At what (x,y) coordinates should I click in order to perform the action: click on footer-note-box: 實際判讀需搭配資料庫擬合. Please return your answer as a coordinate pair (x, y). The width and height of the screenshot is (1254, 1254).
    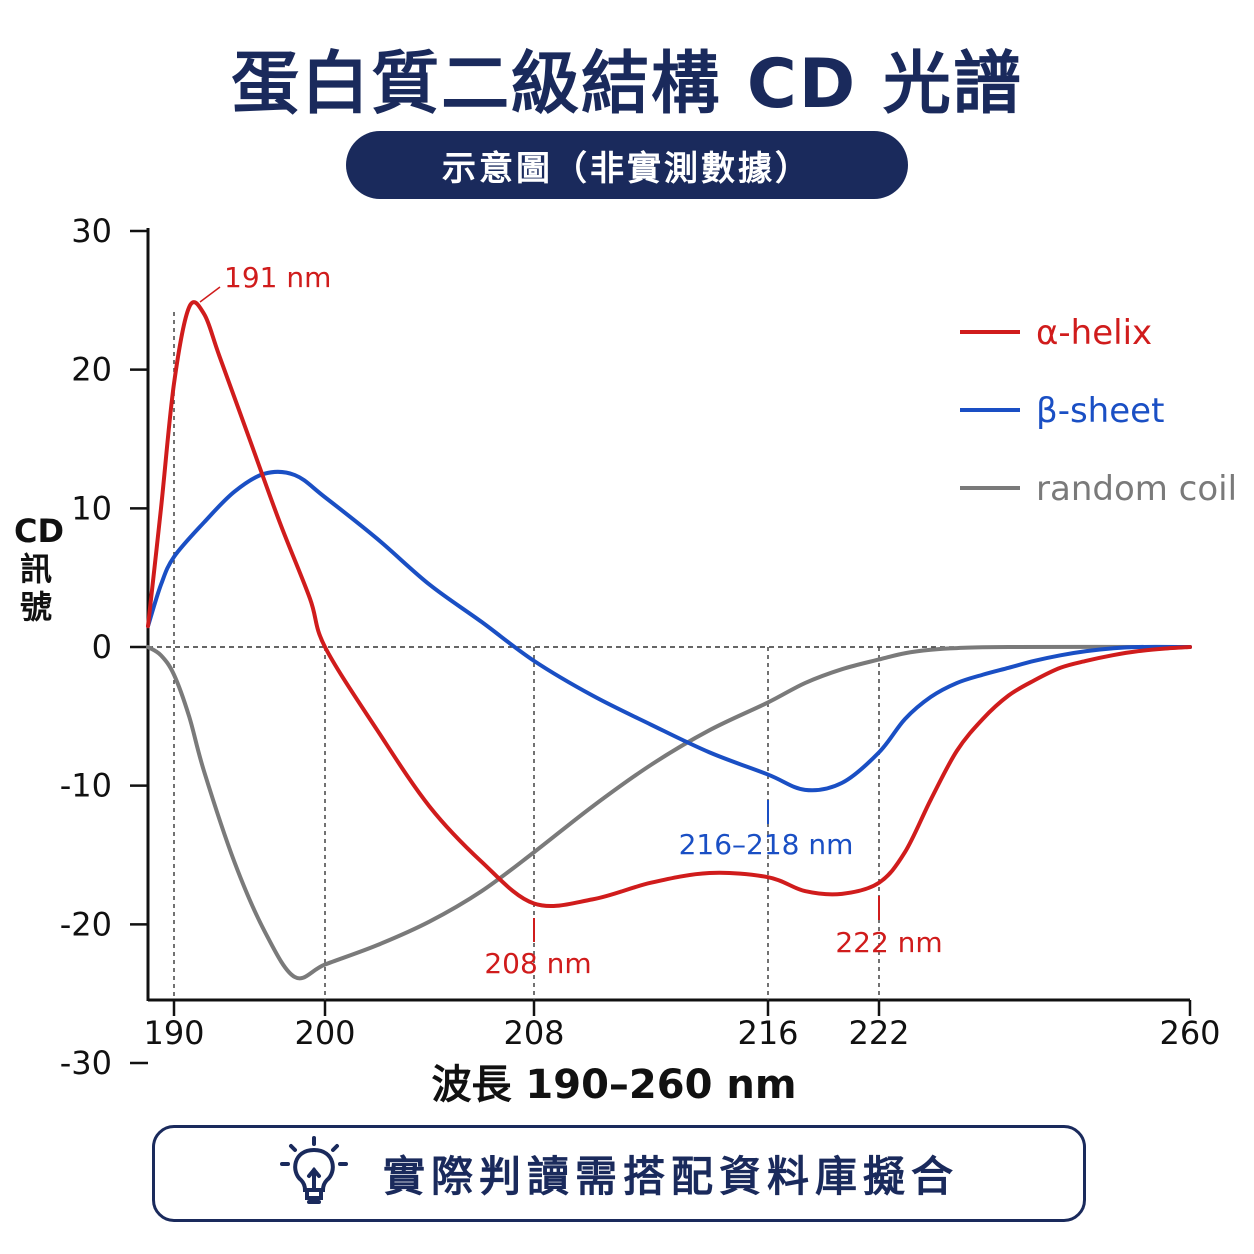
    Looking at the image, I should click on (619, 1173).